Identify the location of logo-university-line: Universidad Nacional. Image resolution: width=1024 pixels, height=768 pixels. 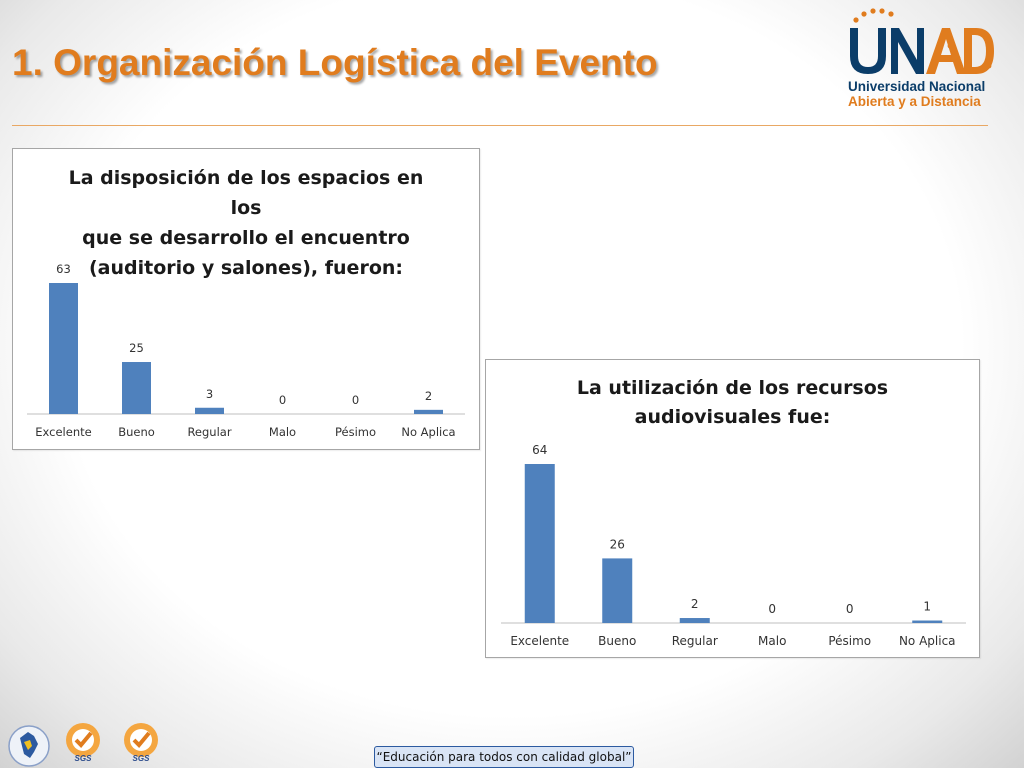
(917, 86).